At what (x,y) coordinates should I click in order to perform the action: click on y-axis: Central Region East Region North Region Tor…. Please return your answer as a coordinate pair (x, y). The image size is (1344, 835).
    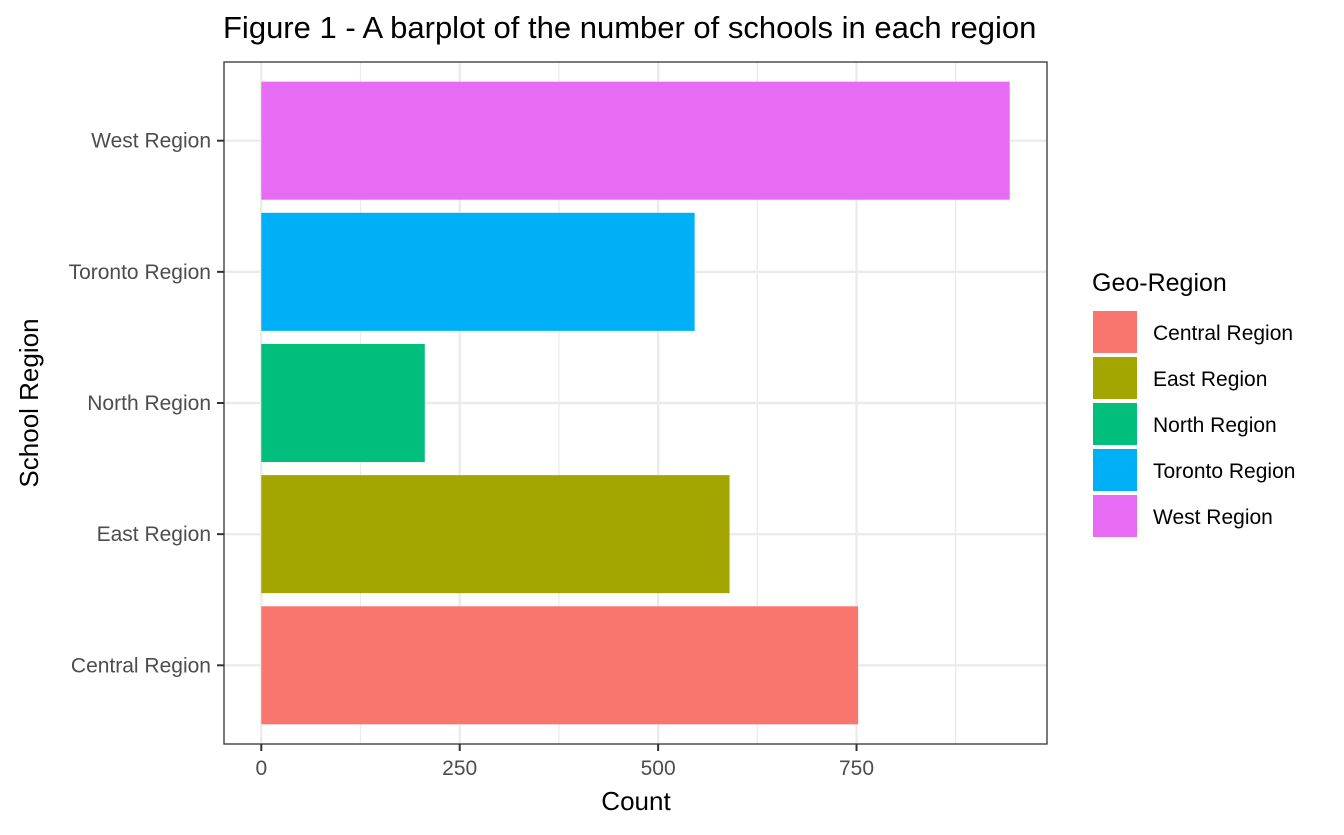
    Looking at the image, I should click on (146, 403).